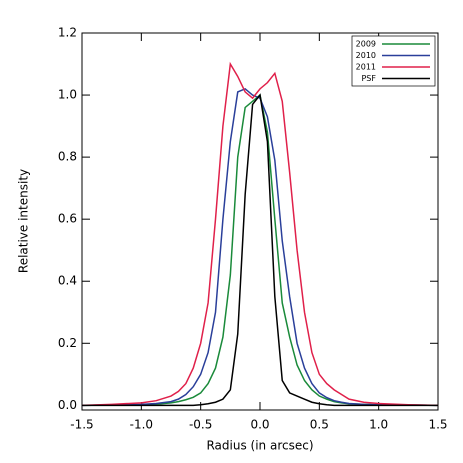 This screenshot has width=463, height=463. I want to click on legend-label: 2009, so click(366, 44).